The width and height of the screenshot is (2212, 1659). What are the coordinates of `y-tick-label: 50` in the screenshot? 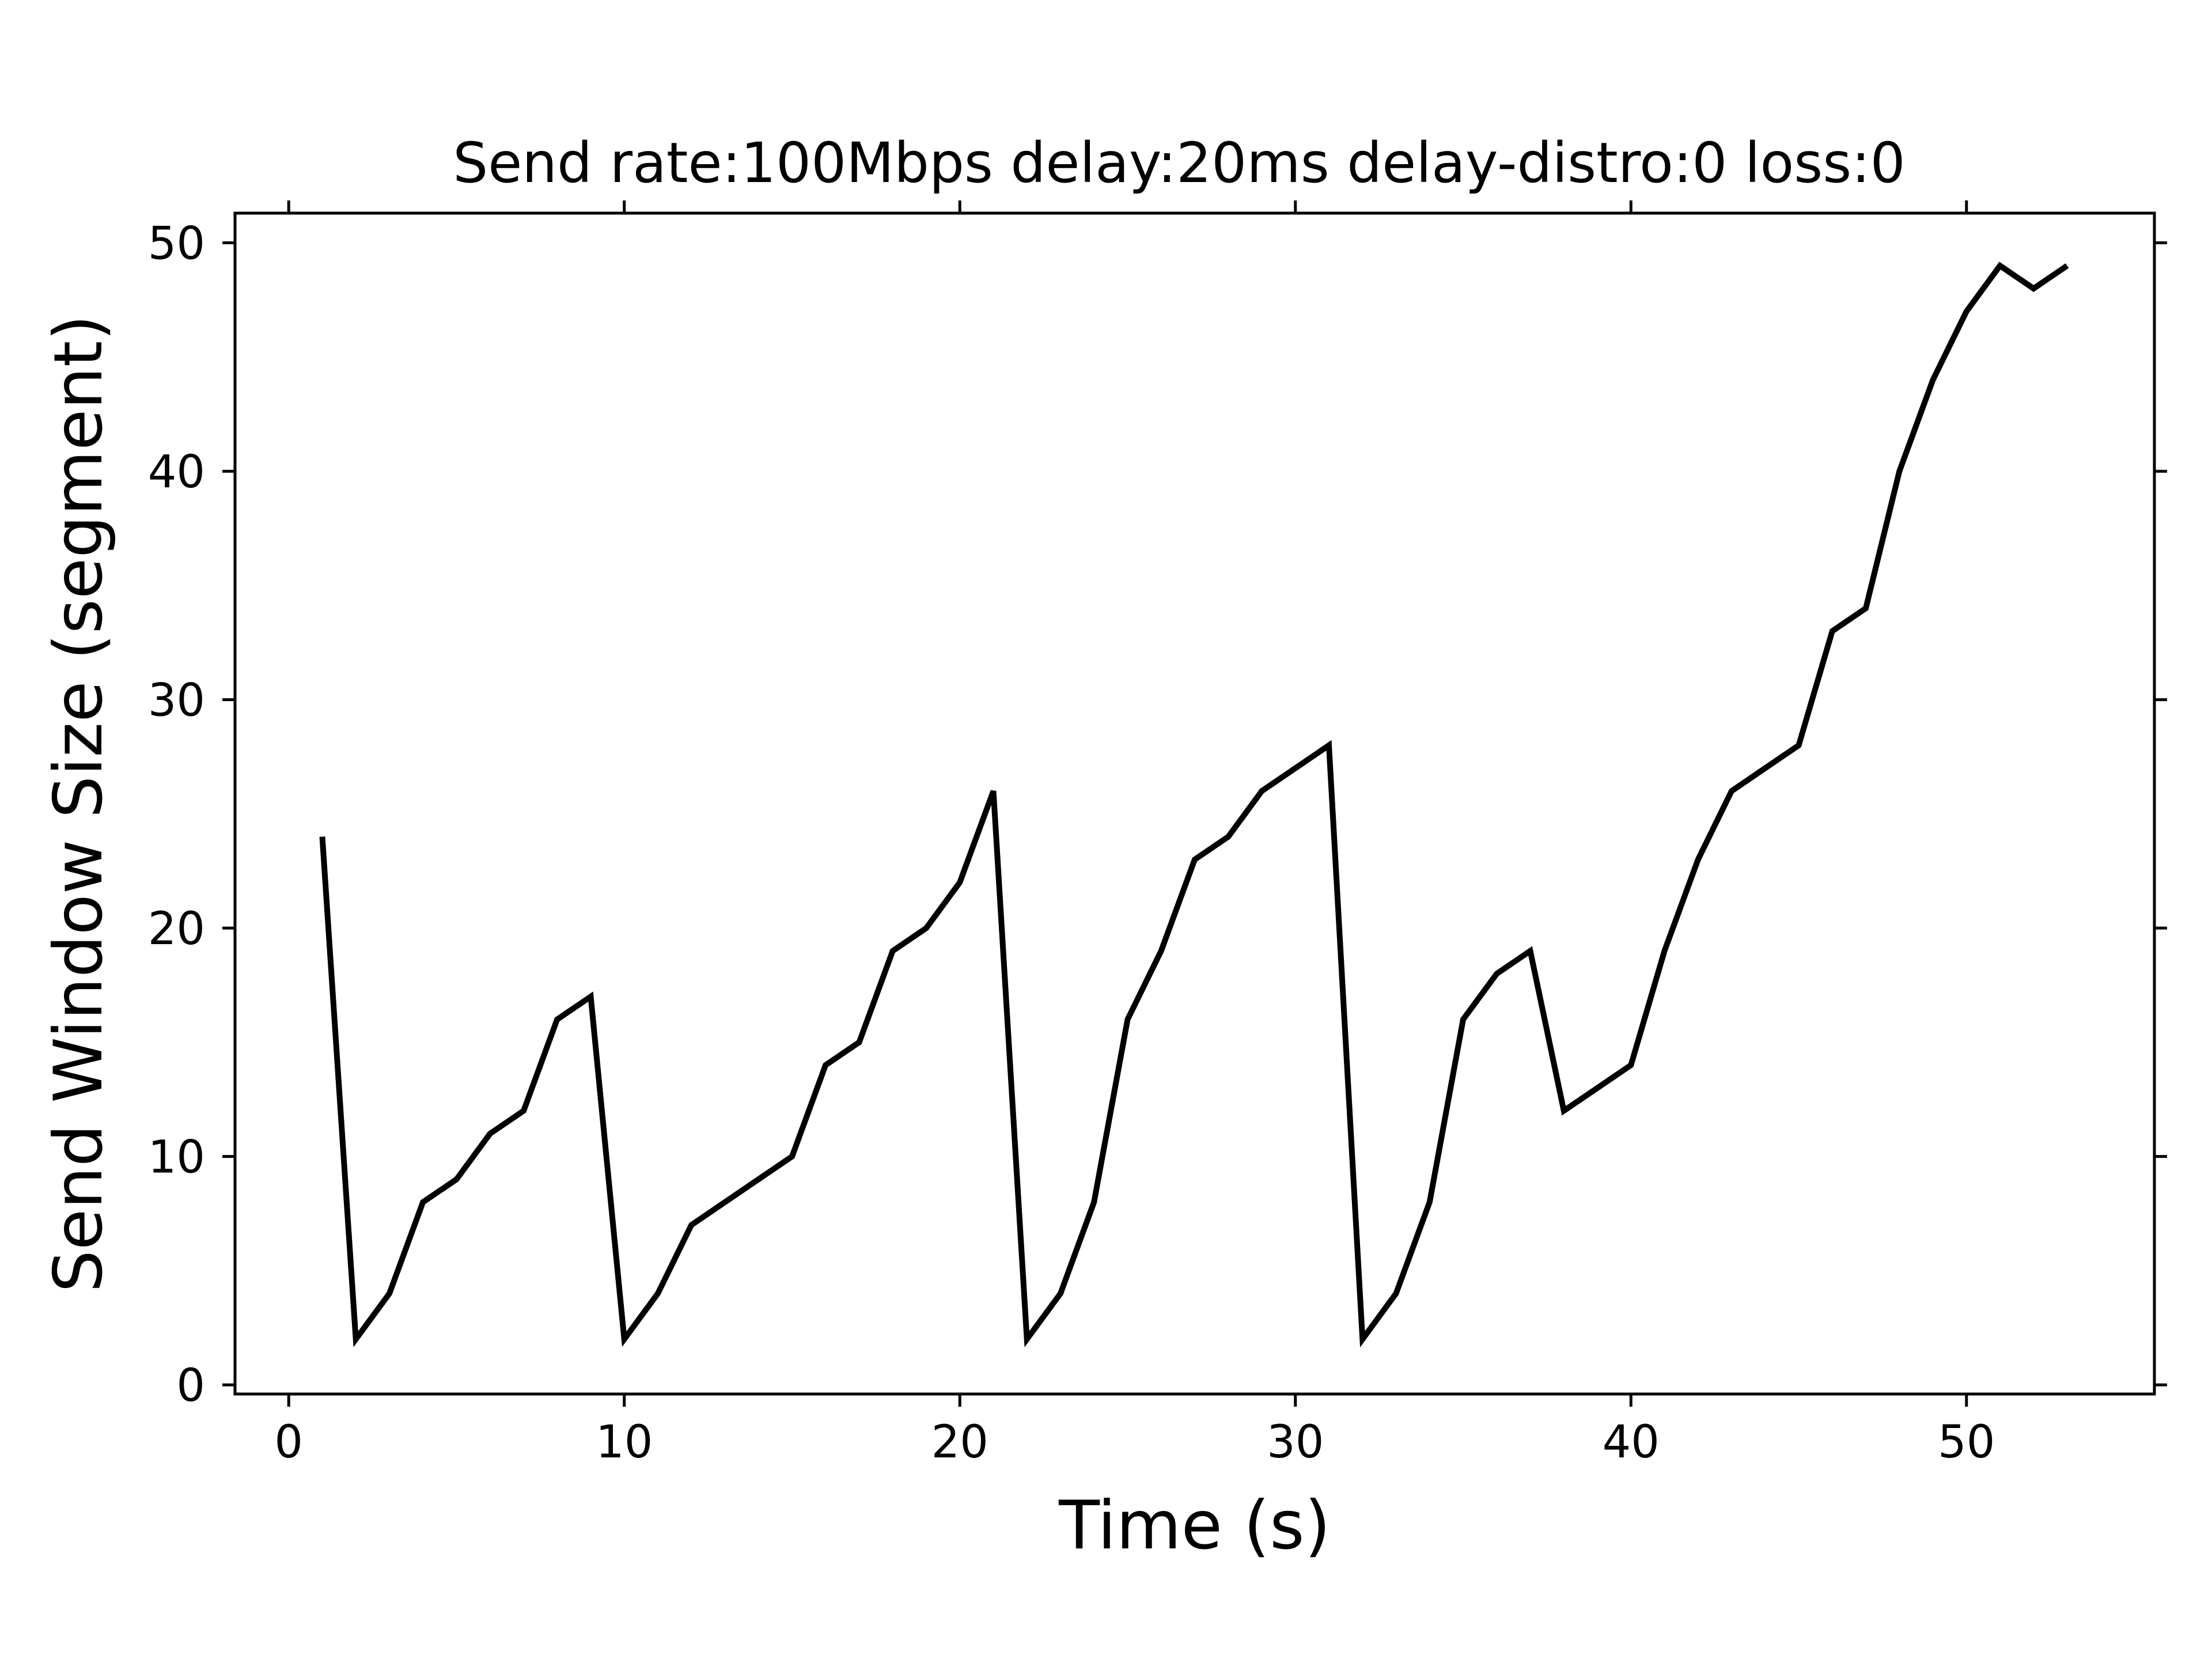 It's located at (176, 244).